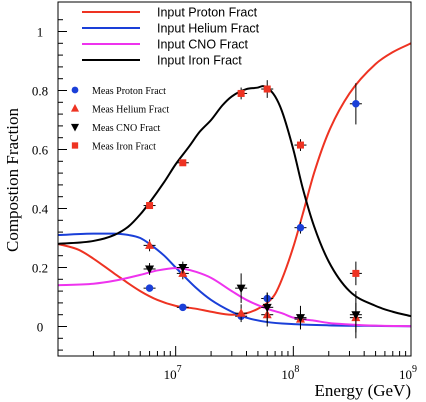 Image resolution: width=426 pixels, height=402 pixels. Describe the element at coordinates (363, 390) in the screenshot. I see `x-axis-label: Energy (GeV)` at that location.